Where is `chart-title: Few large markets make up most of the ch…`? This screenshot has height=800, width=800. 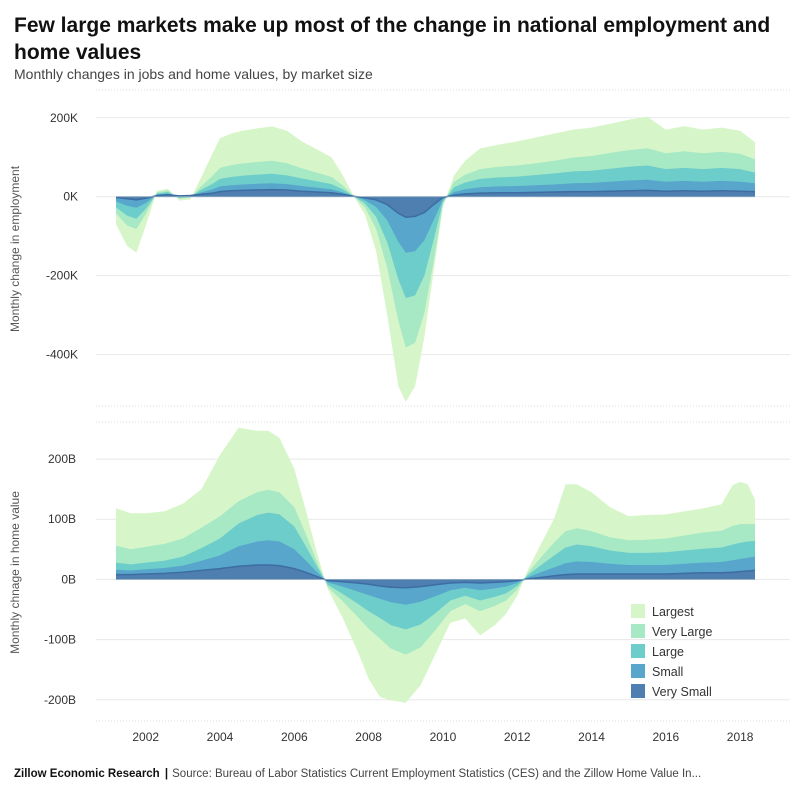 chart-title: Few large markets make up most of the ch… is located at coordinates (392, 39).